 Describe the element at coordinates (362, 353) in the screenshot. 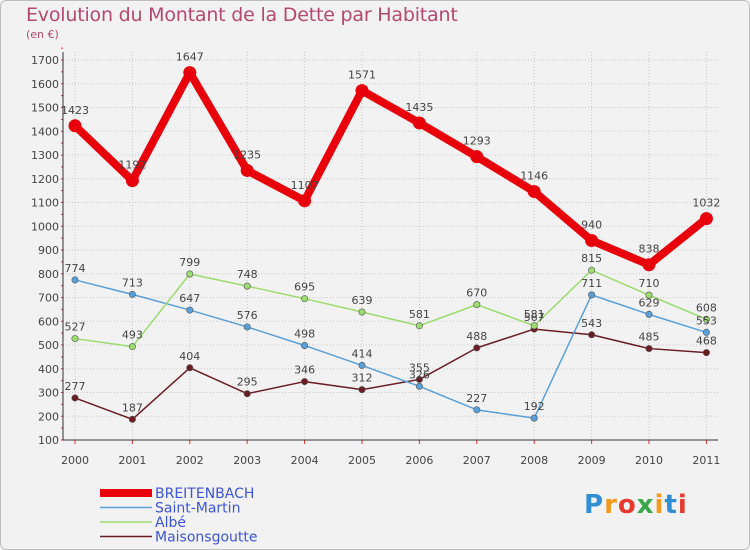

I see `data-label: 414` at that location.